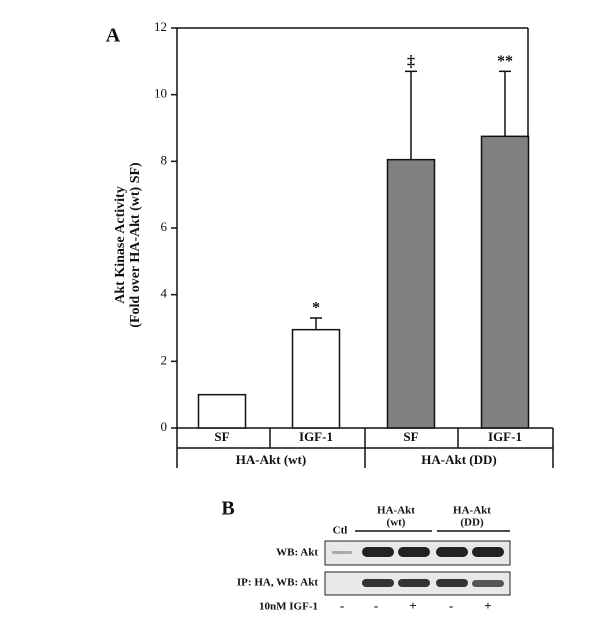 The height and width of the screenshot is (635, 600). I want to click on control-label: Ctl, so click(340, 531).